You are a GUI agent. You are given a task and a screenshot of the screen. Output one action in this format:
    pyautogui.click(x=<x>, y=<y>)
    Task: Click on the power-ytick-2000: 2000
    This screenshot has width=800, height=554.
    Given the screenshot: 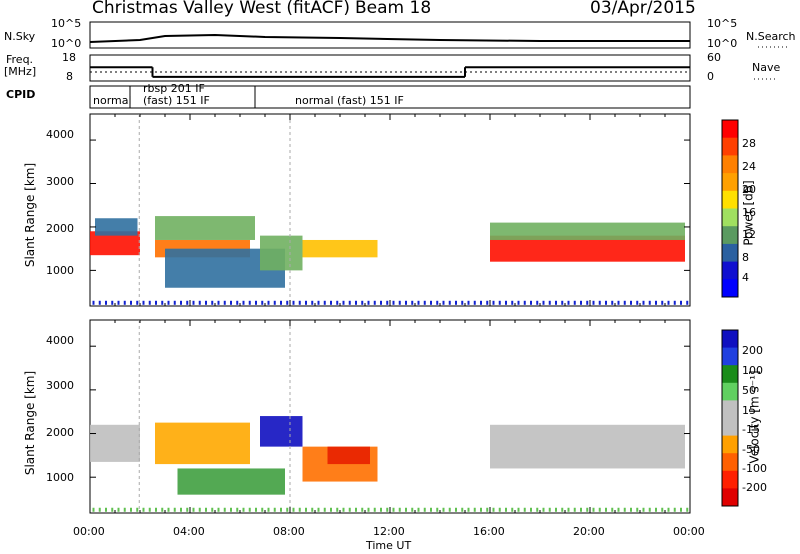 What is the action you would take?
    pyautogui.click(x=60, y=228)
    